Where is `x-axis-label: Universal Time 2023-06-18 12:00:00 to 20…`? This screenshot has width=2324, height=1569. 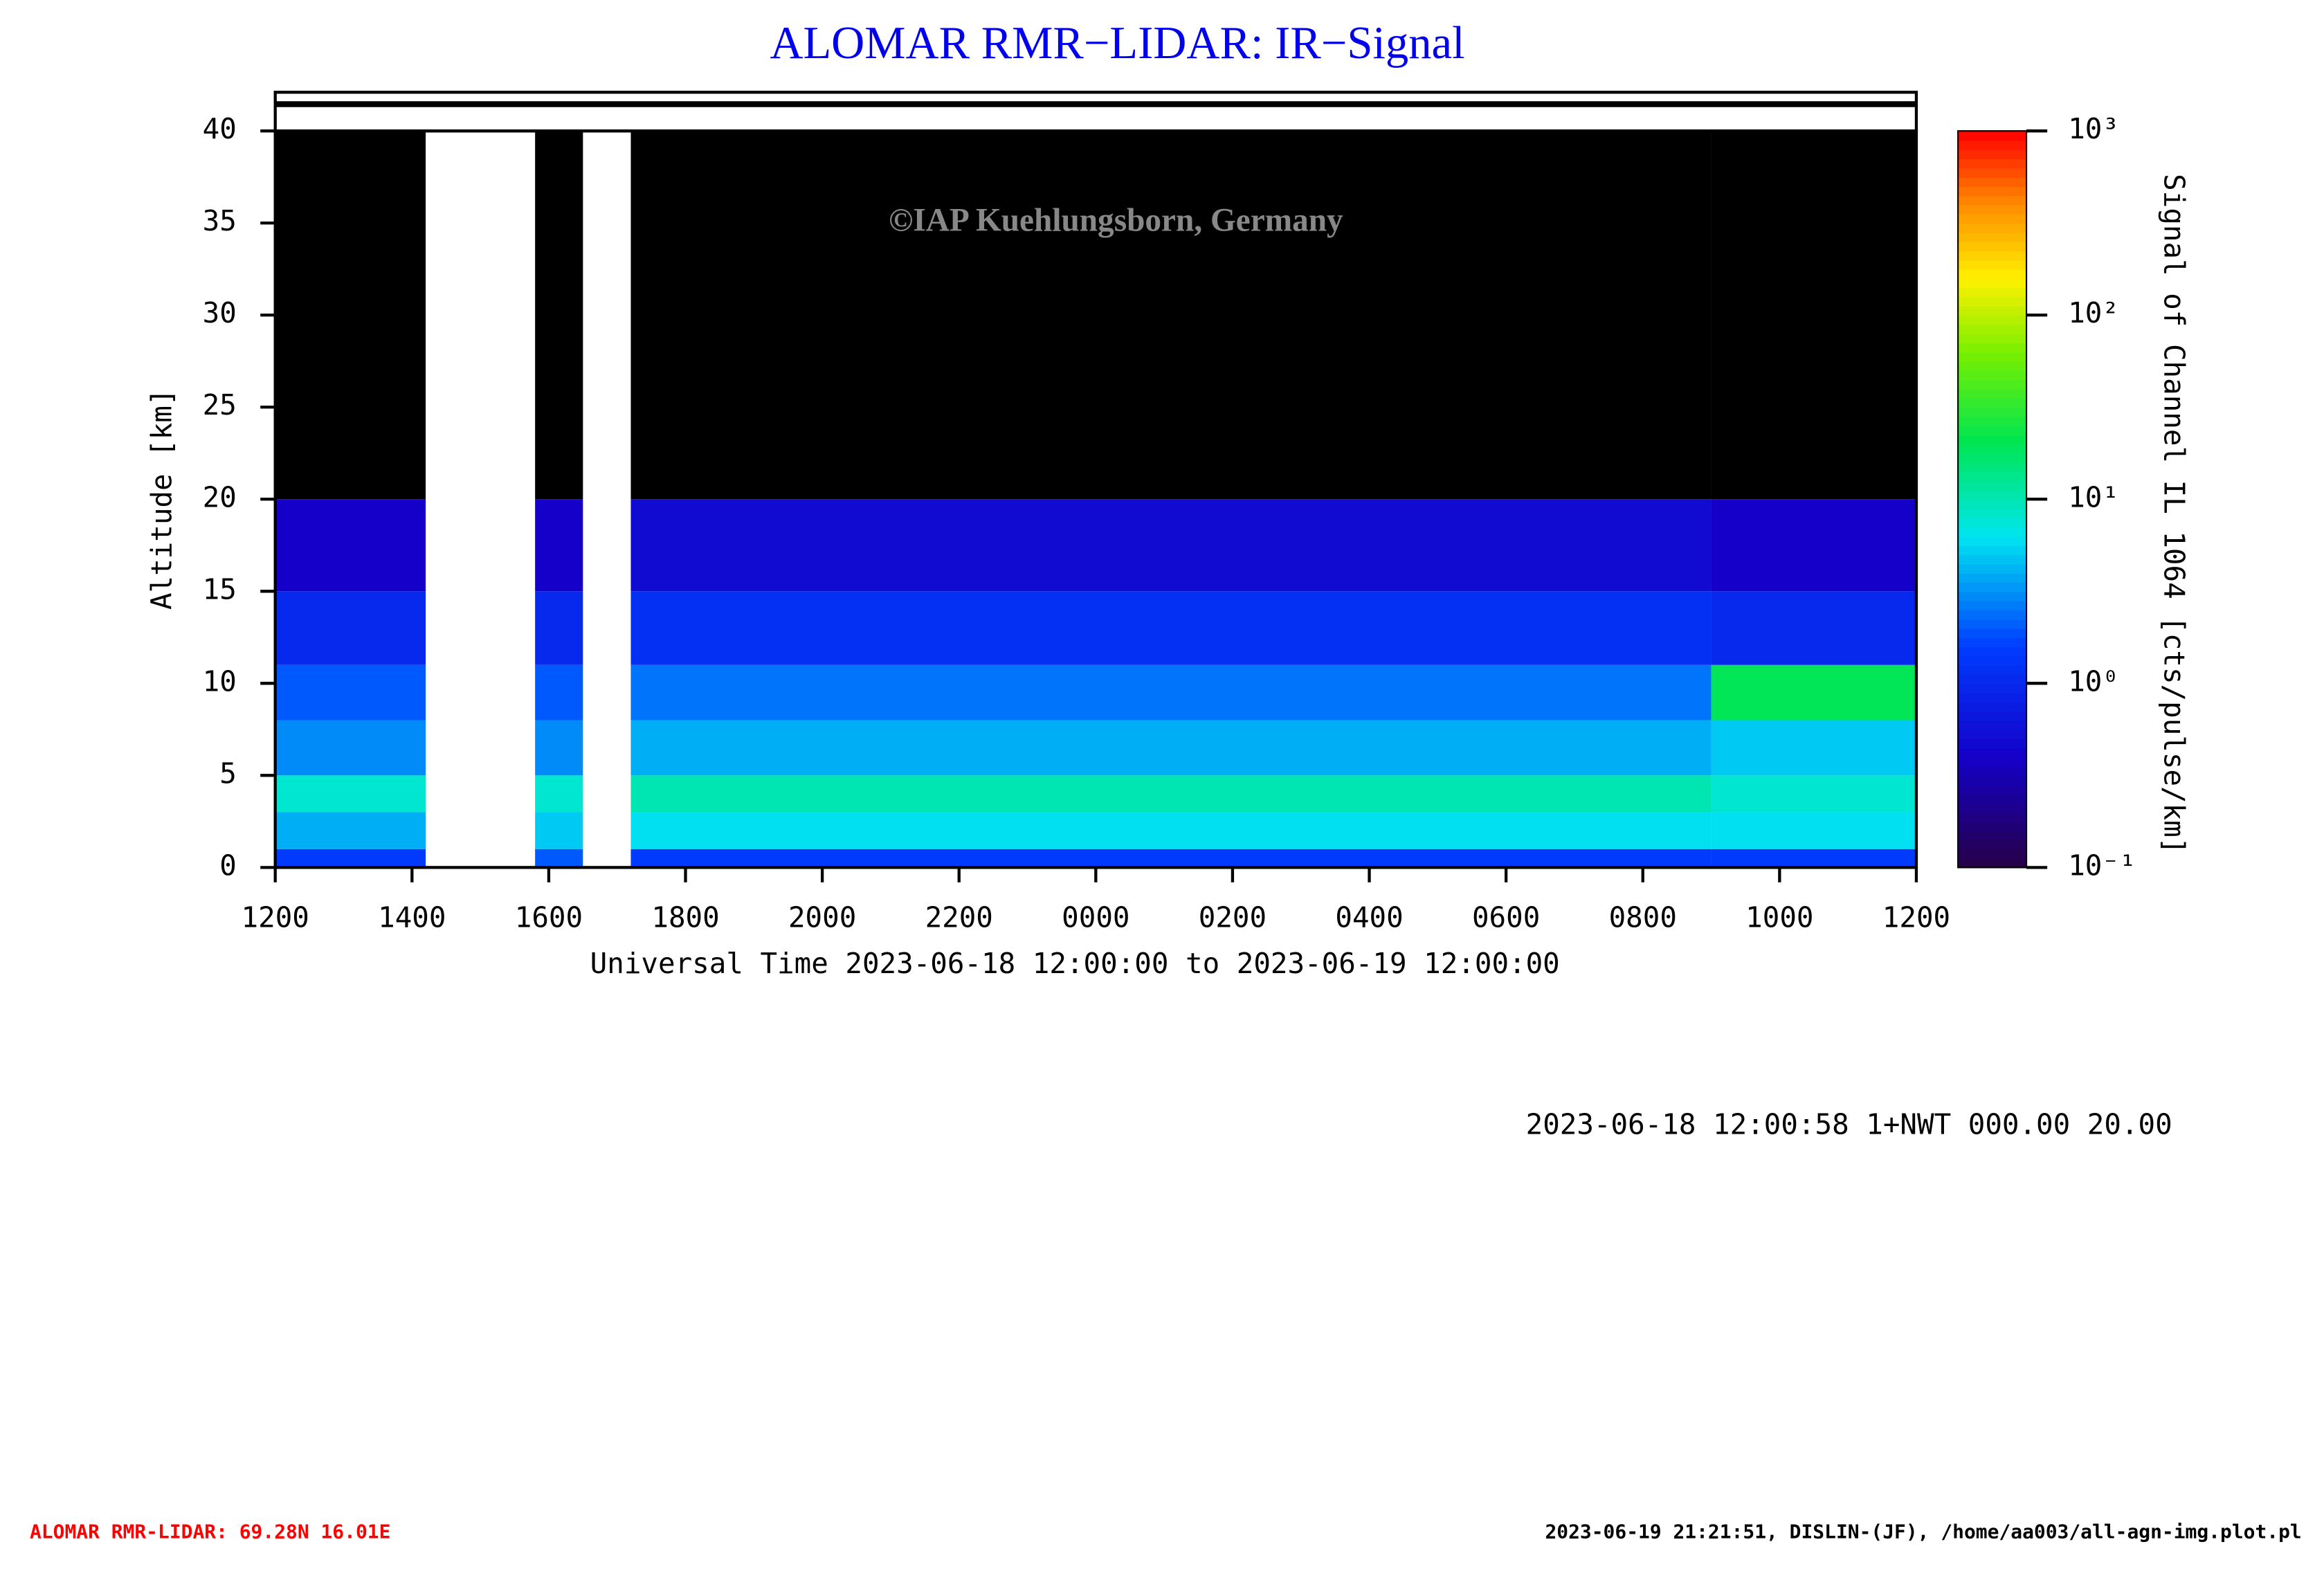
x-axis-label: Universal Time 2023-06-18 12:00:00 to 20… is located at coordinates (1075, 963).